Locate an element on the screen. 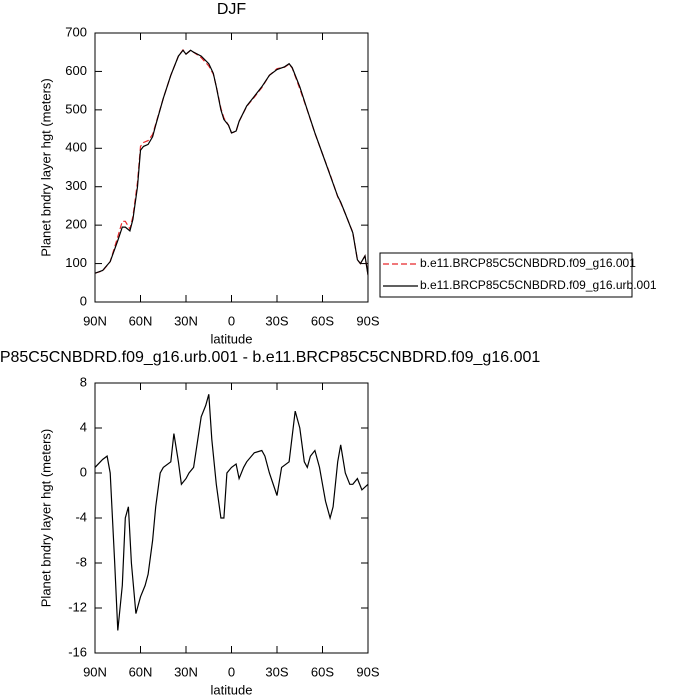  legend-label: b.e11.BRCP85C5CNBDRD.f09_g16.urb.001 is located at coordinates (538, 285).